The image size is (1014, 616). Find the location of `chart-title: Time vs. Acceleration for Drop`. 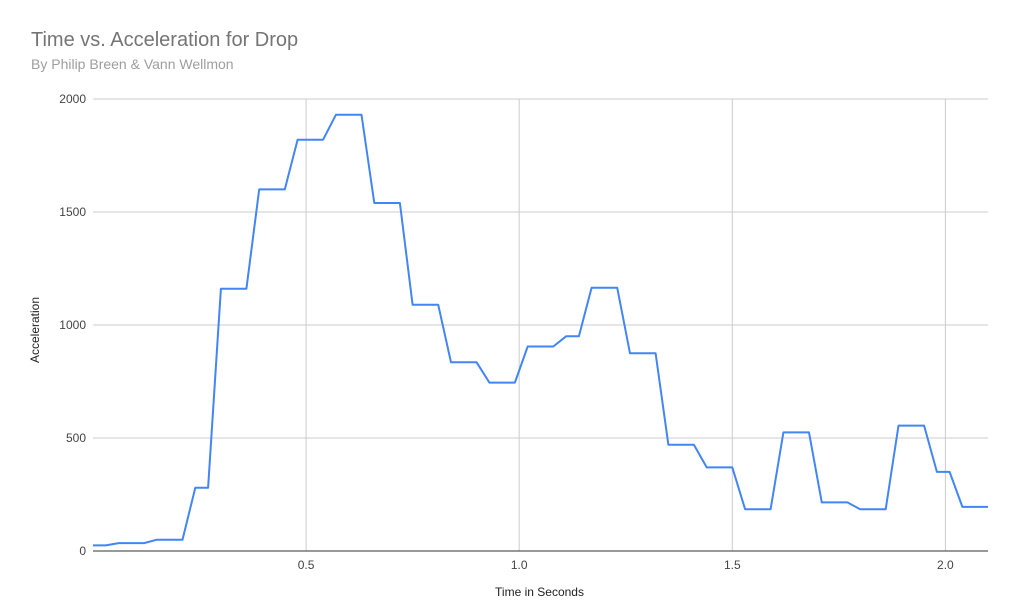

chart-title: Time vs. Acceleration for Drop is located at coordinates (165, 40).